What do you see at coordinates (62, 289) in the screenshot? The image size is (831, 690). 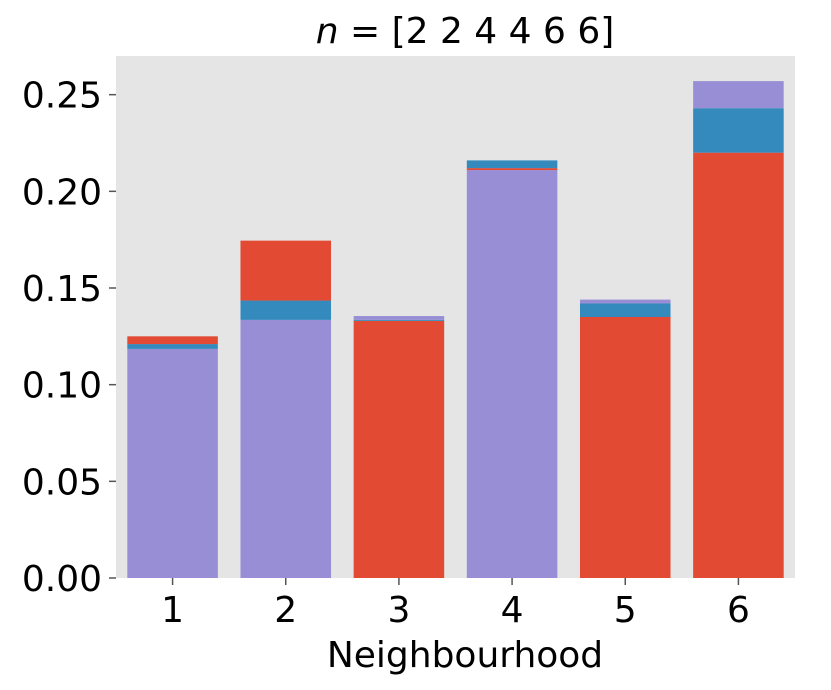 I see `y-tick-label: 0.15` at bounding box center [62, 289].